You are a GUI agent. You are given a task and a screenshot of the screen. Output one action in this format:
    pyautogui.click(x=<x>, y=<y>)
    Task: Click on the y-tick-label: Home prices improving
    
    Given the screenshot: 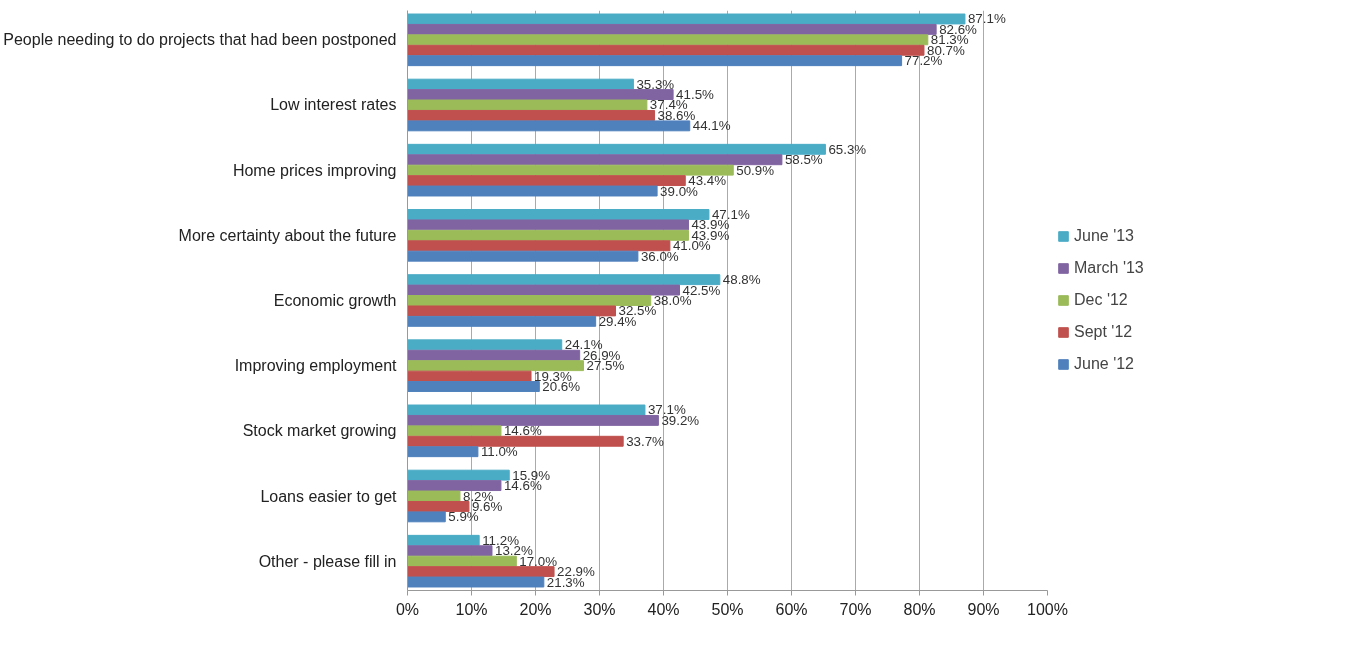 What is the action you would take?
    pyautogui.click(x=314, y=170)
    